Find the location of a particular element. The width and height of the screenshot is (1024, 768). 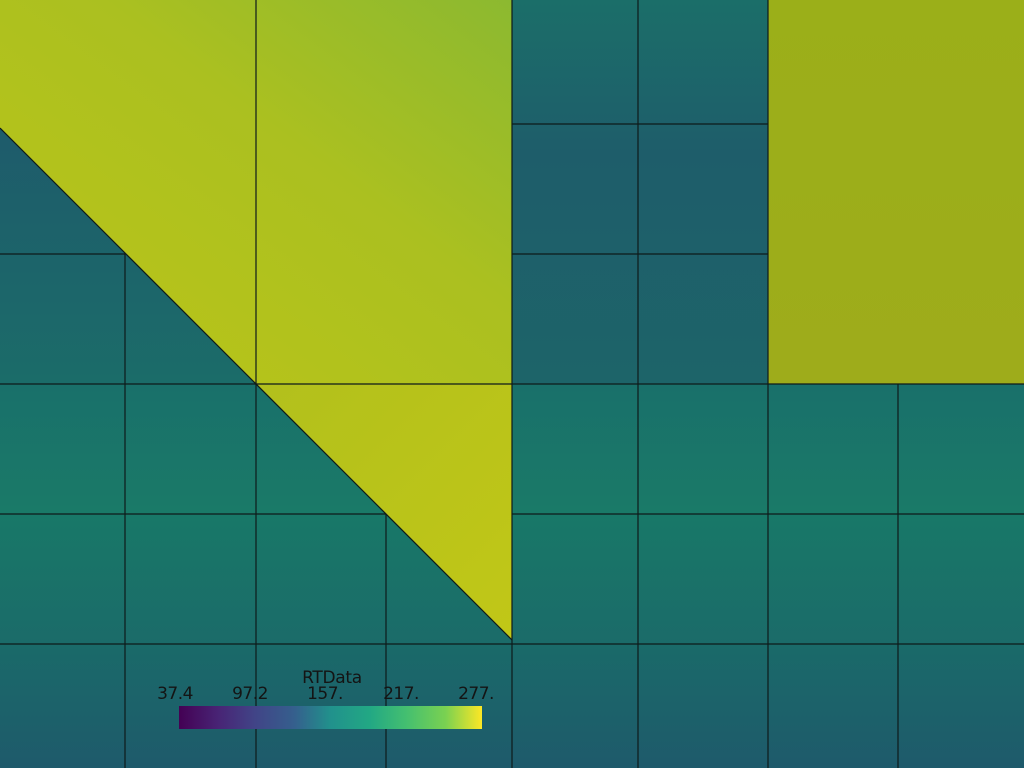

scalar-bar-tick-label: 157. is located at coordinates (325, 694).